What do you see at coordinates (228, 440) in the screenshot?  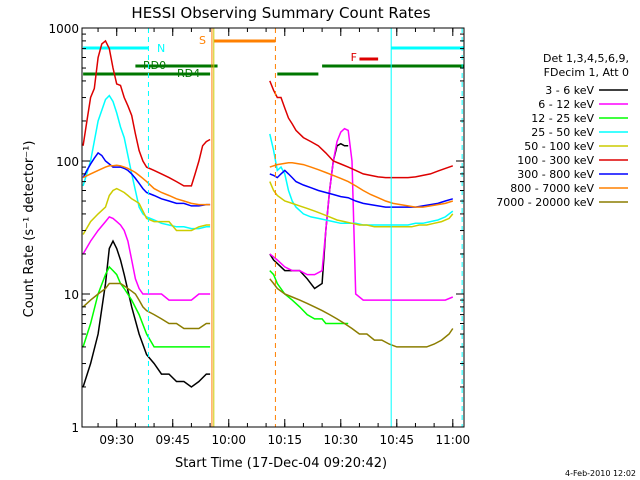 I see `x-tick-label-2: 10:00` at bounding box center [228, 440].